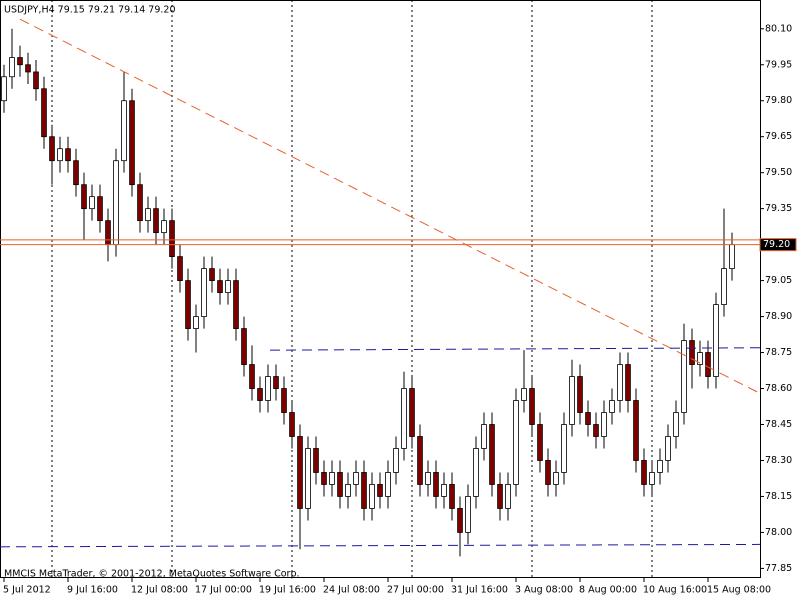 The height and width of the screenshot is (600, 800). What do you see at coordinates (223, 590) in the screenshot?
I see `x-tick-label: 17 Jul 00:00` at bounding box center [223, 590].